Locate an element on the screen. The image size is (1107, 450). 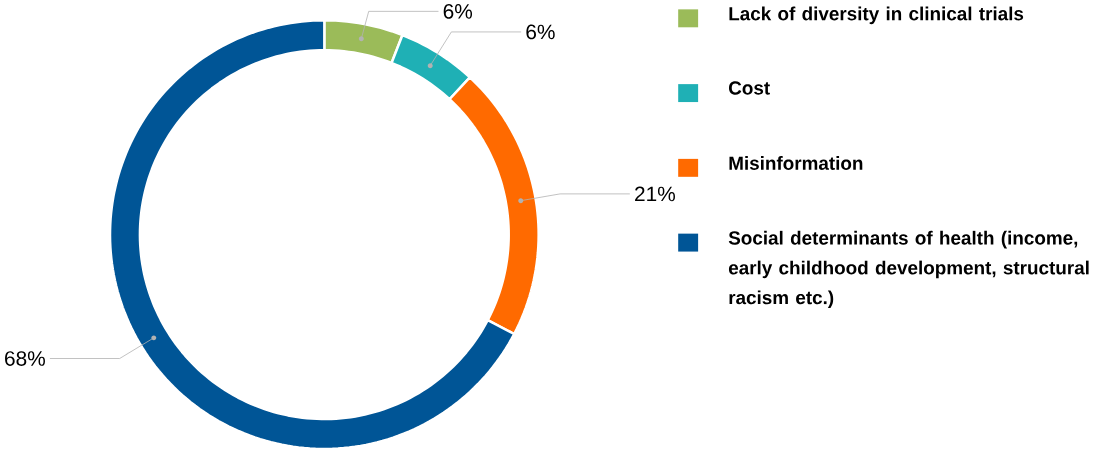
data-label: 68% is located at coordinates (25, 358).